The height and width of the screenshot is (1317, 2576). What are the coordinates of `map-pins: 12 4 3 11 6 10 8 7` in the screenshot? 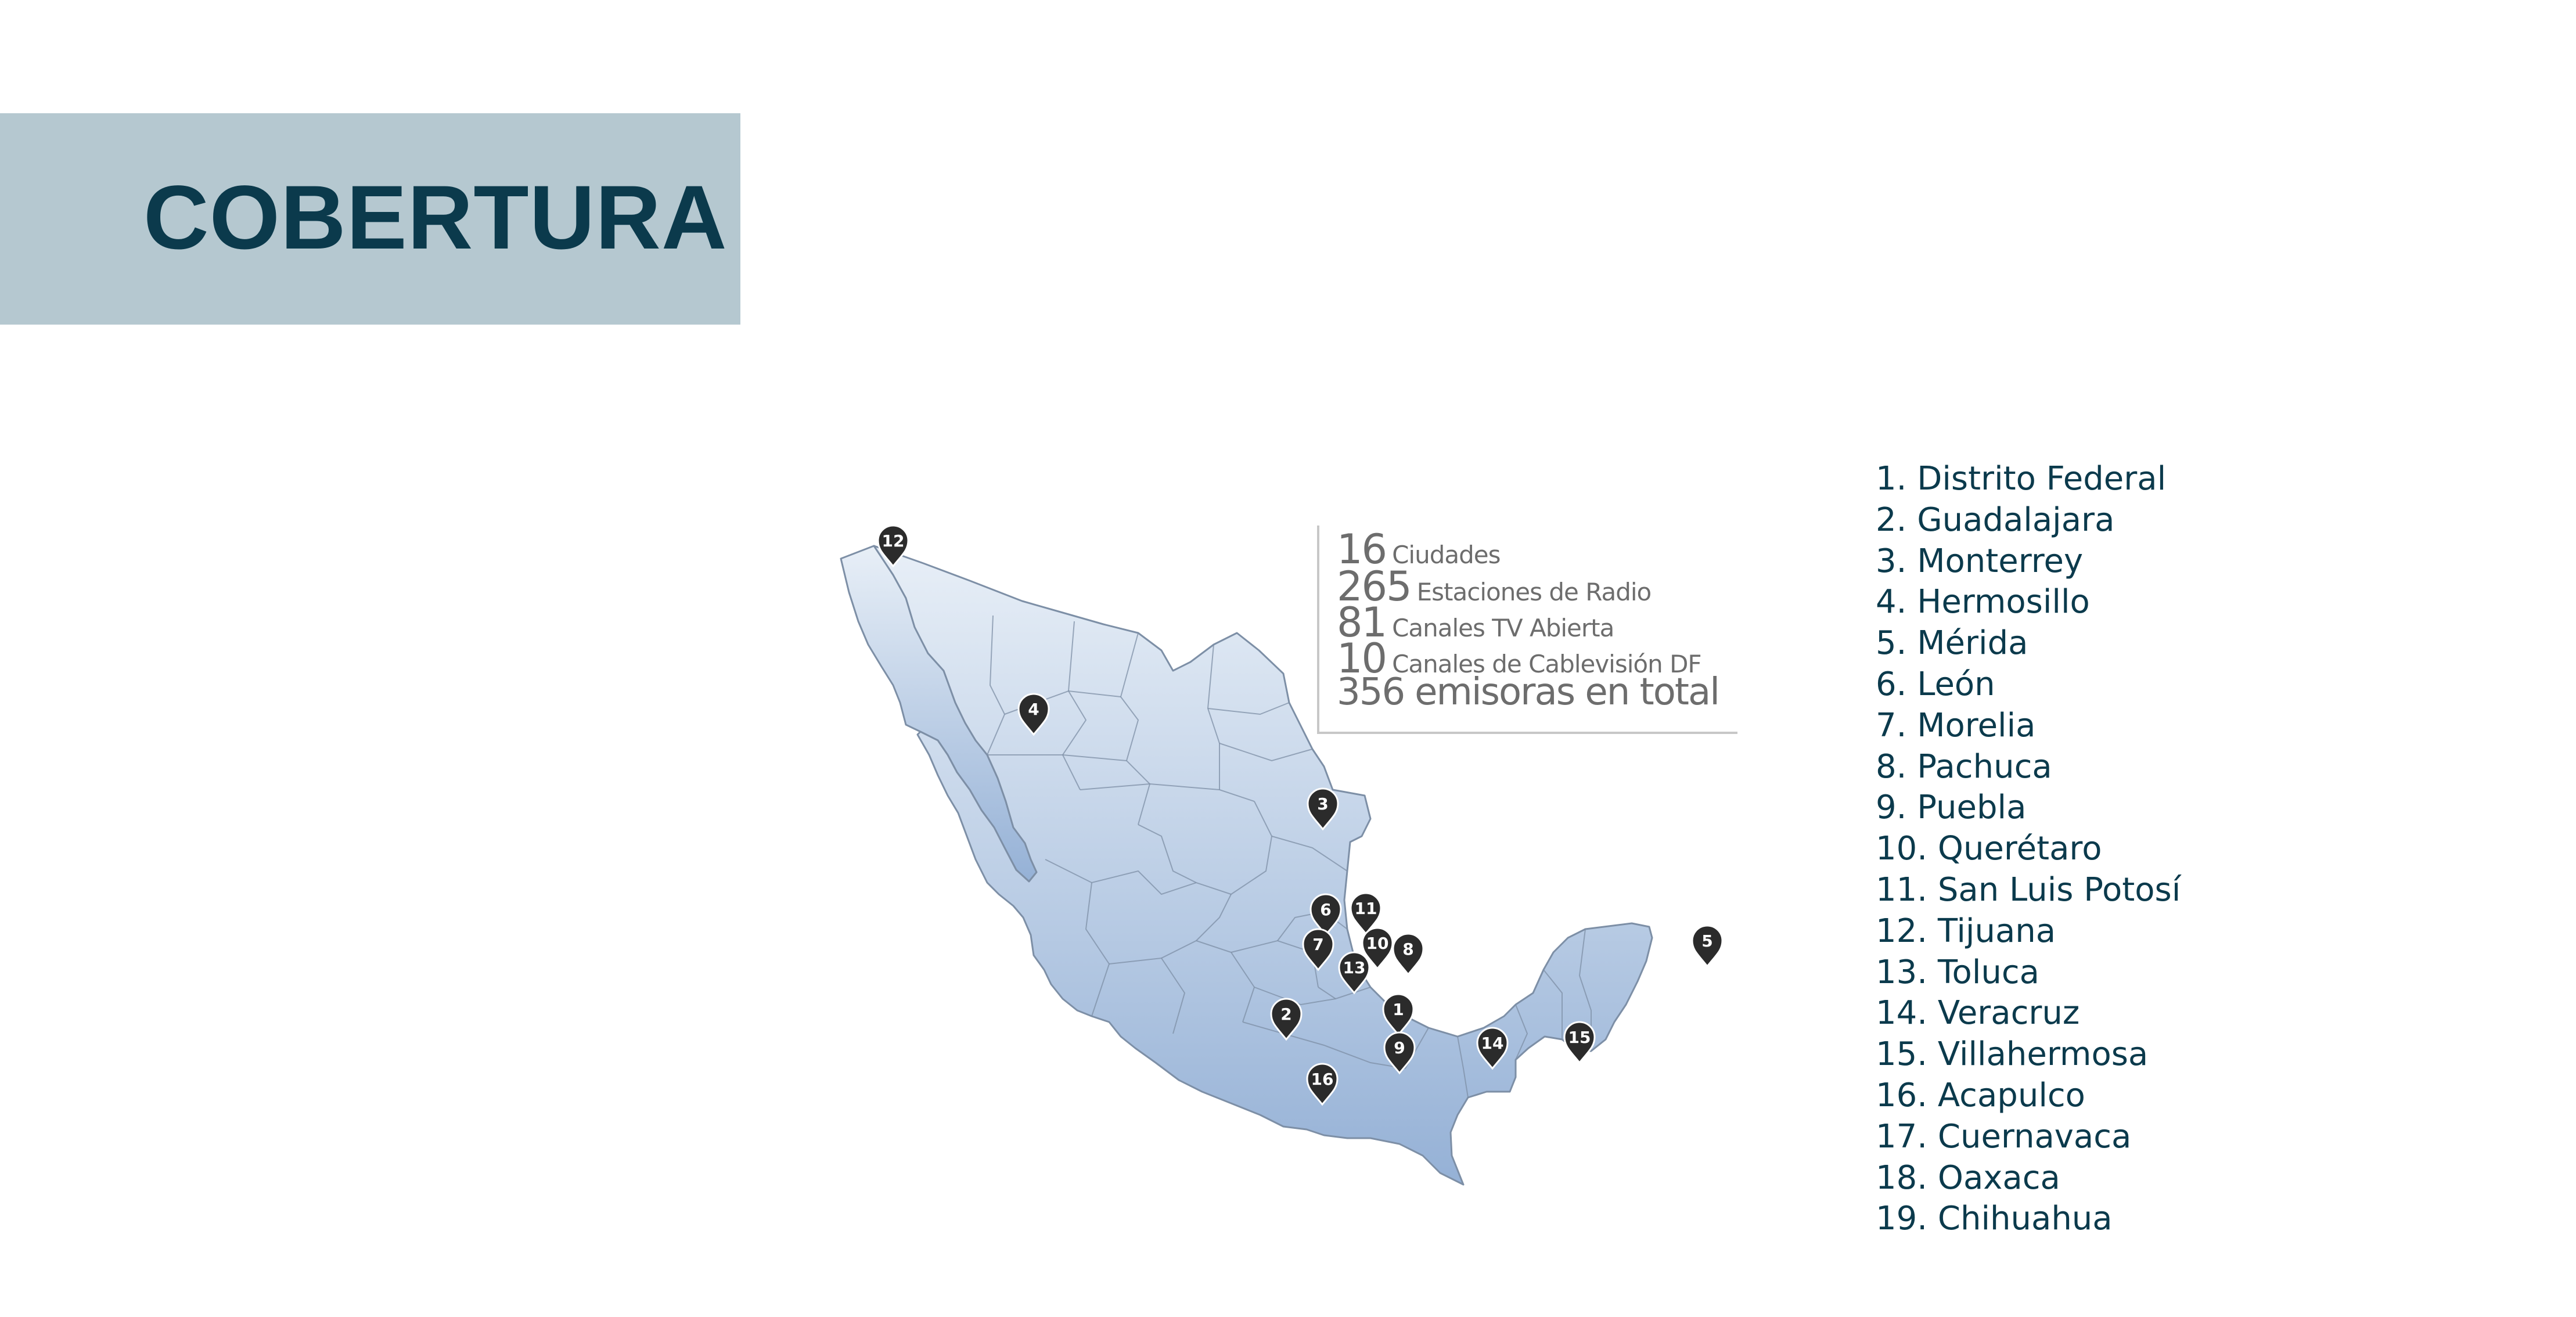 It's located at (1300, 815).